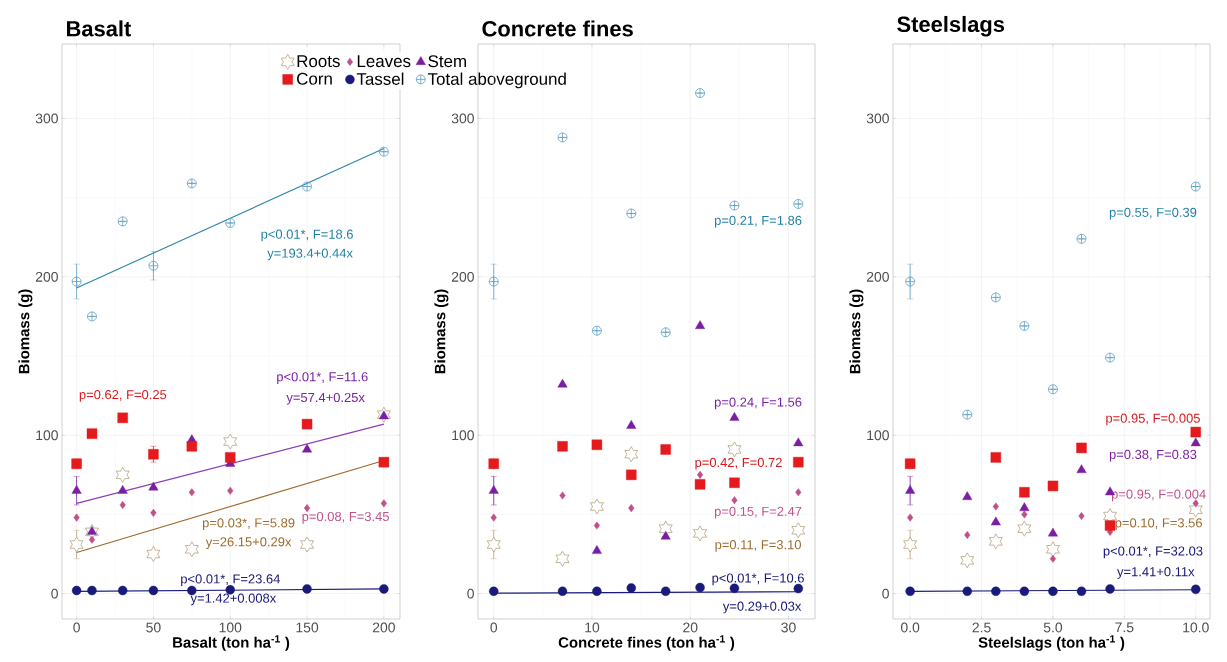  Describe the element at coordinates (1158, 495) in the screenshot. I see `annotation: p=0.95, F=0.004` at that location.